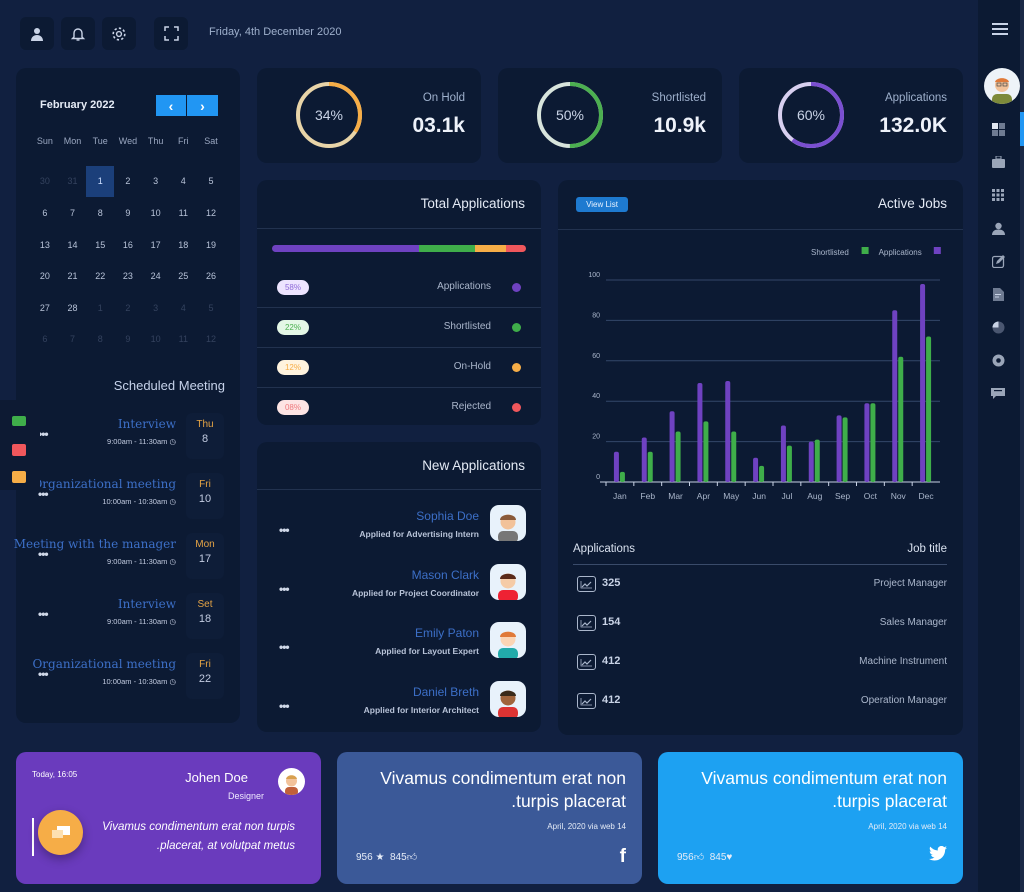 This screenshot has width=1024, height=892. Describe the element at coordinates (998, 327) in the screenshot. I see `pie-chart-icon` at that location.